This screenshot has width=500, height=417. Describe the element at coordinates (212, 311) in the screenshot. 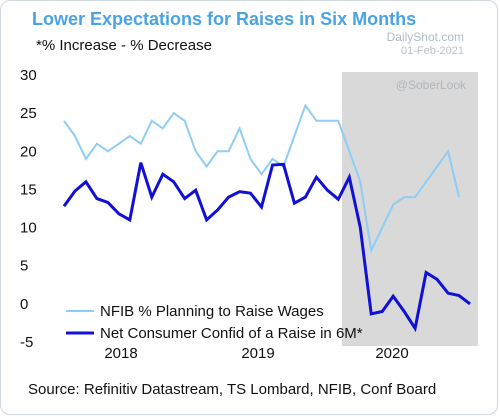

I see `legend-label-nfib: NFIB % Planning to Raise Wages` at that location.